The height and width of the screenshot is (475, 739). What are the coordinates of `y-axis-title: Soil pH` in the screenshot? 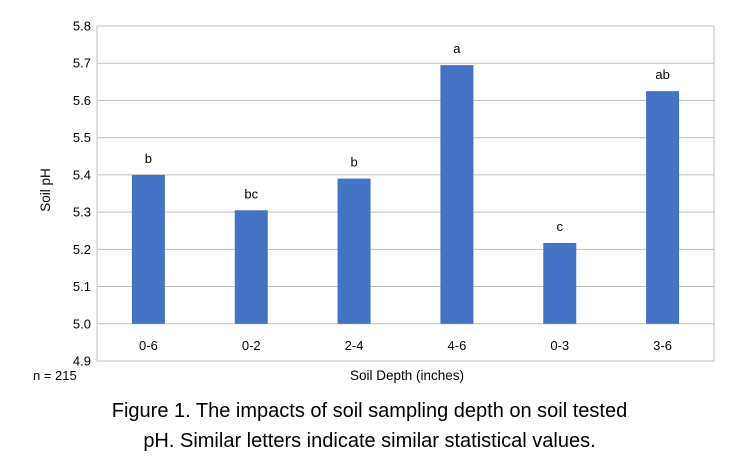 It's located at (45, 190).